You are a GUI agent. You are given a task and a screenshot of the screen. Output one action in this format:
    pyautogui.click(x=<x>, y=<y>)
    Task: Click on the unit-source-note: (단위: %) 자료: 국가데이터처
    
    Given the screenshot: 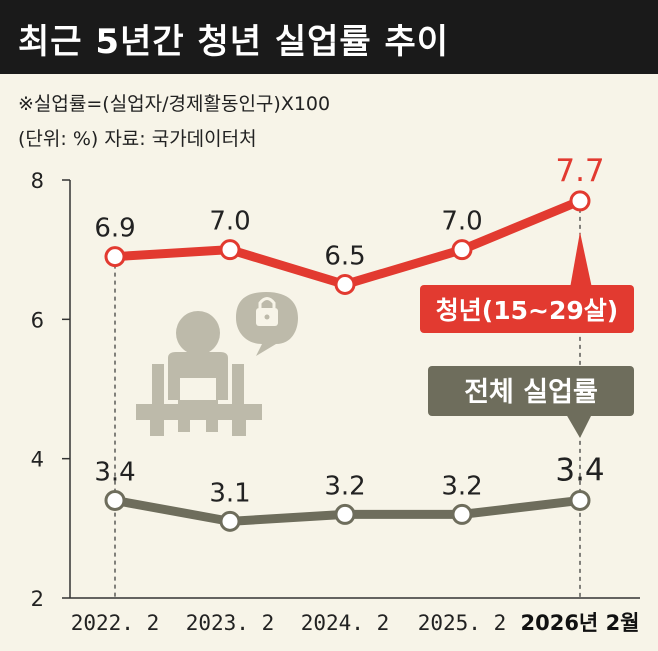 What is the action you would take?
    pyautogui.click(x=137, y=139)
    